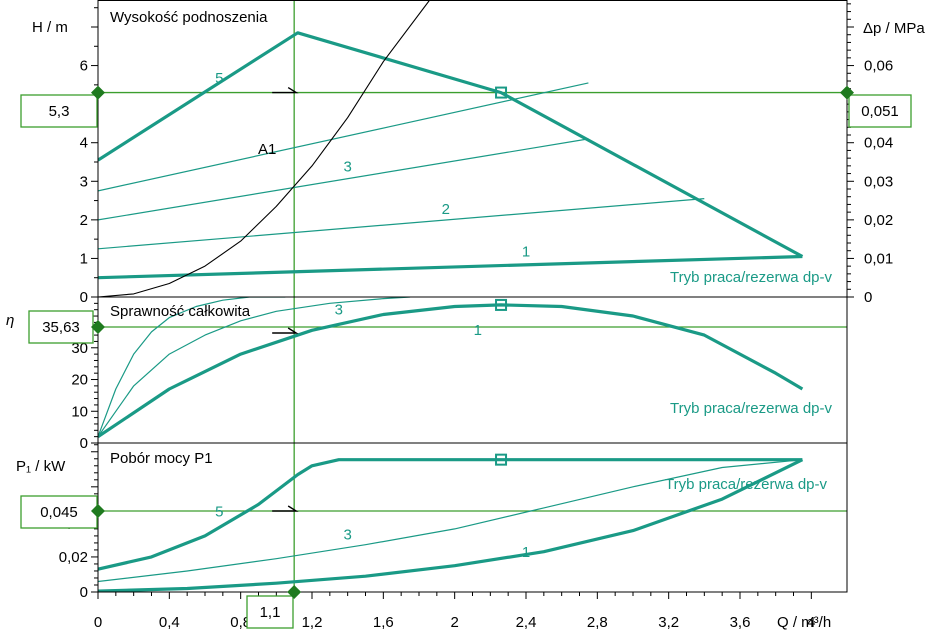 The image size is (941, 635). I want to click on x-tick-label: 0,4, so click(169, 622).